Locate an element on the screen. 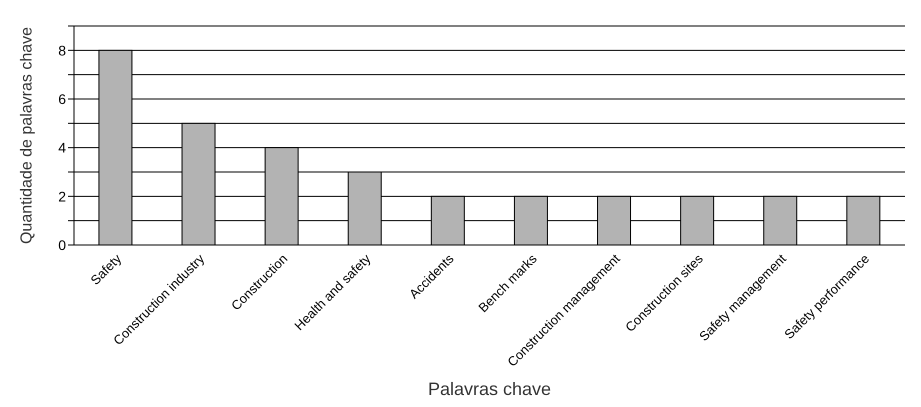 The height and width of the screenshot is (407, 921). y-axis-title: Quantidade de palavras chave is located at coordinates (27, 135).